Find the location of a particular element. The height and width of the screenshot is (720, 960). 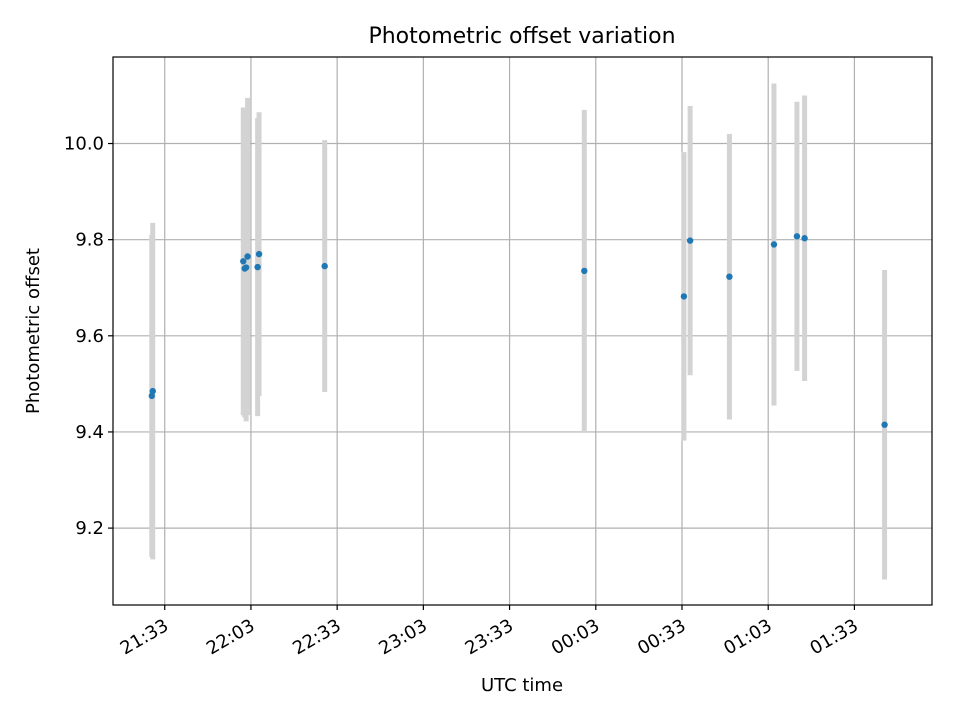

y-tick-label: 9.4 is located at coordinates (89, 432).